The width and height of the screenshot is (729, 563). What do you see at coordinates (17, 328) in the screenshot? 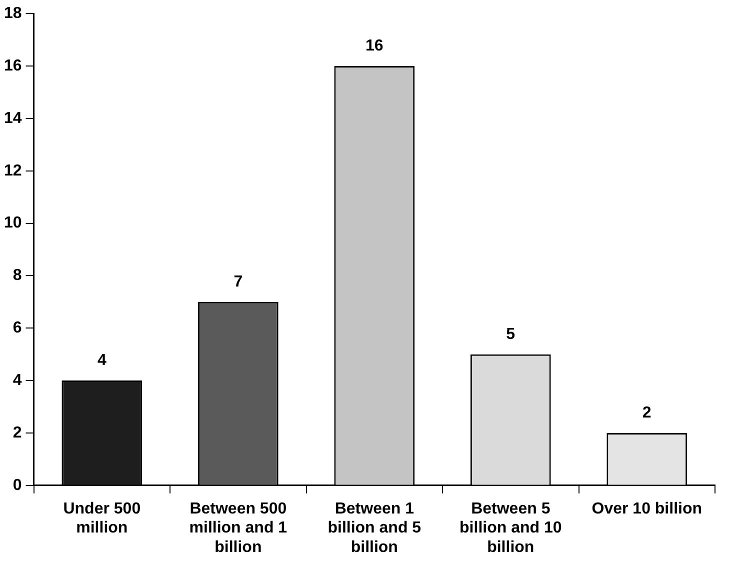
I see `y-tick-label: 6` at bounding box center [17, 328].